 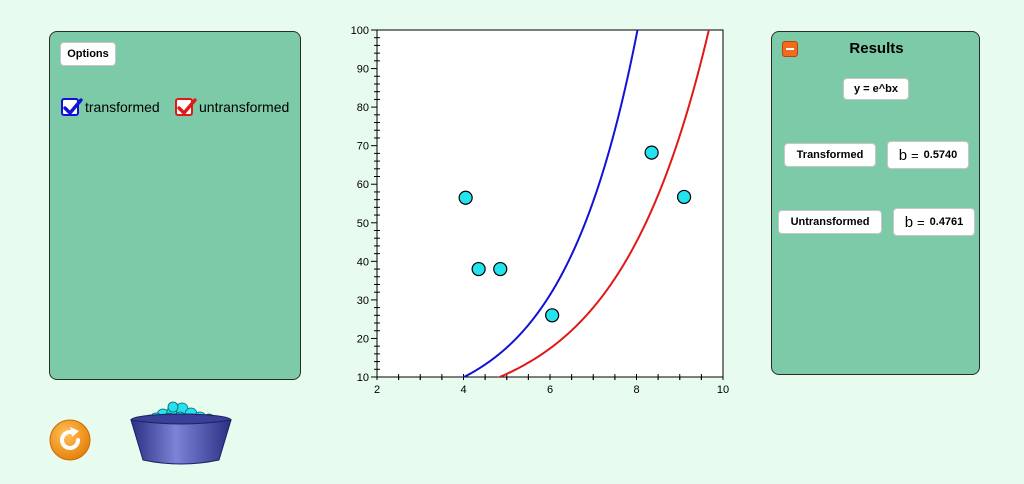 What do you see at coordinates (363, 301) in the screenshot?
I see `y-tick-label: 30` at bounding box center [363, 301].